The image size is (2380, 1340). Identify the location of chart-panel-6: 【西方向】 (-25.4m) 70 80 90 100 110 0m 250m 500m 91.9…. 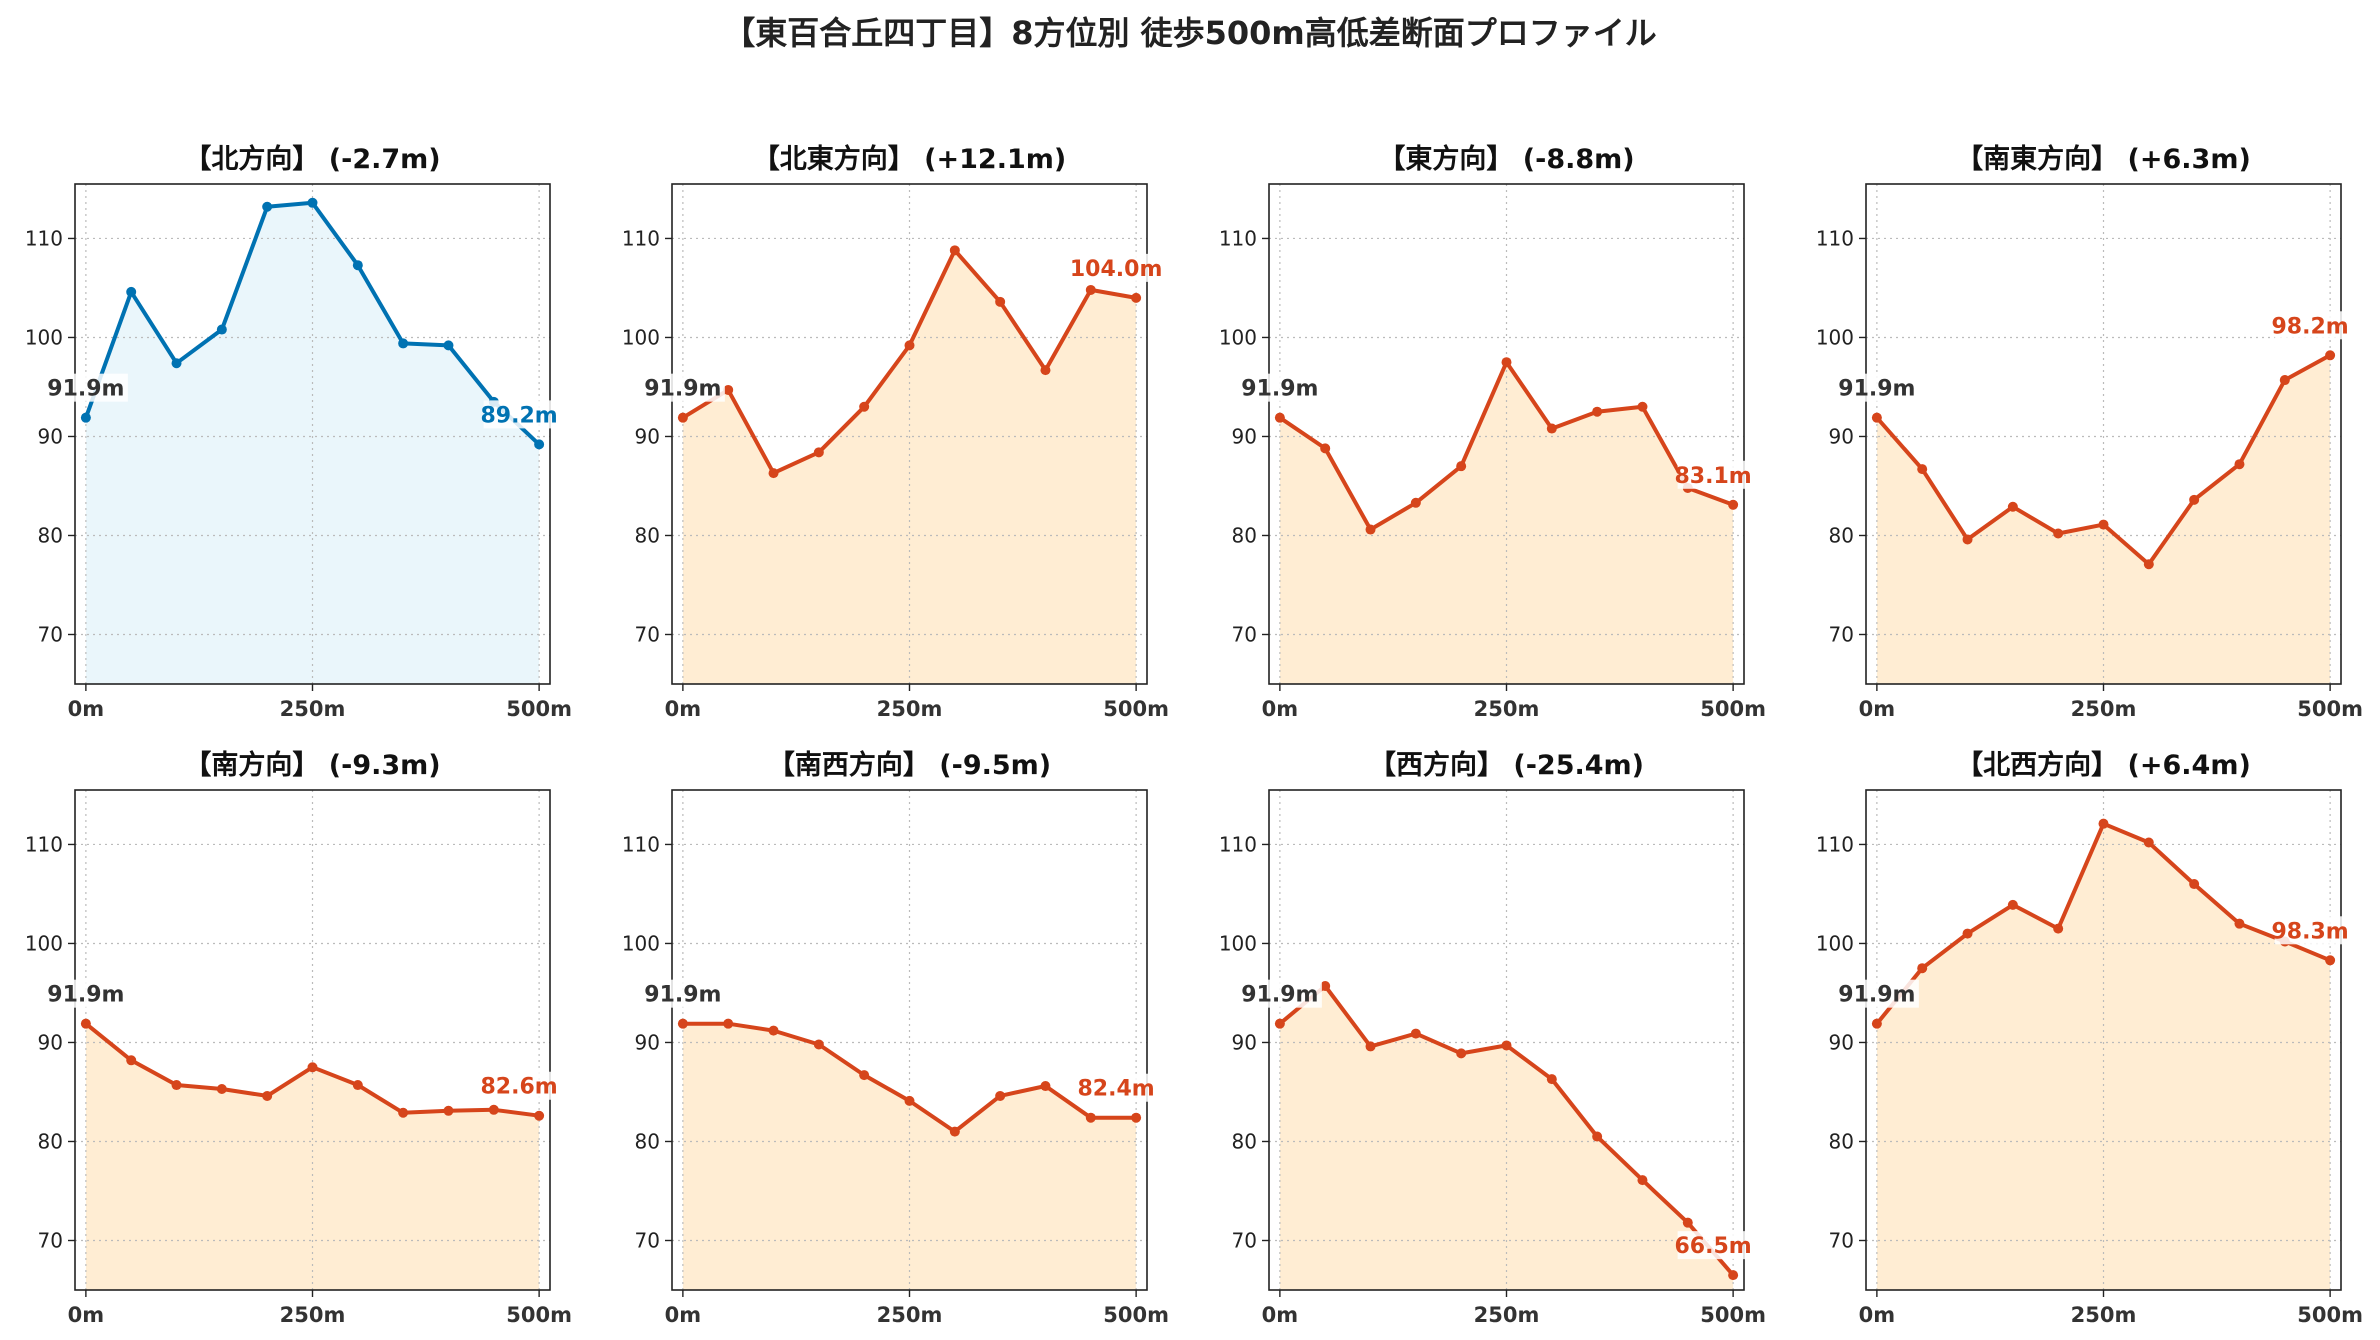
(1492, 1038).